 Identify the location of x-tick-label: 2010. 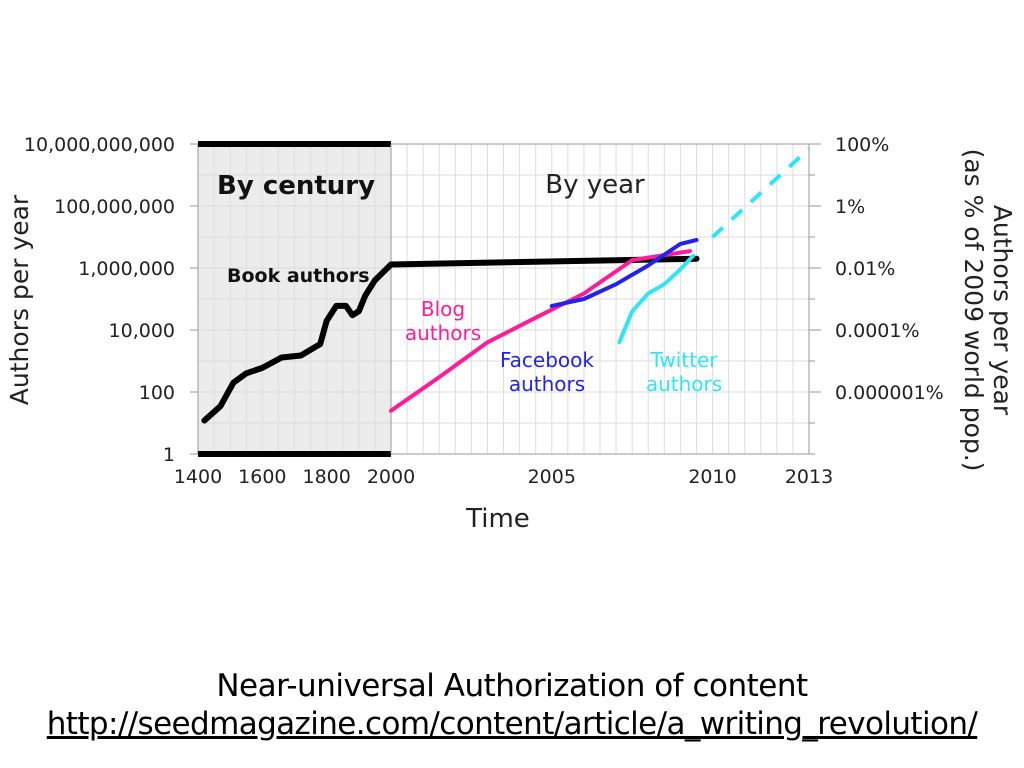
(712, 477).